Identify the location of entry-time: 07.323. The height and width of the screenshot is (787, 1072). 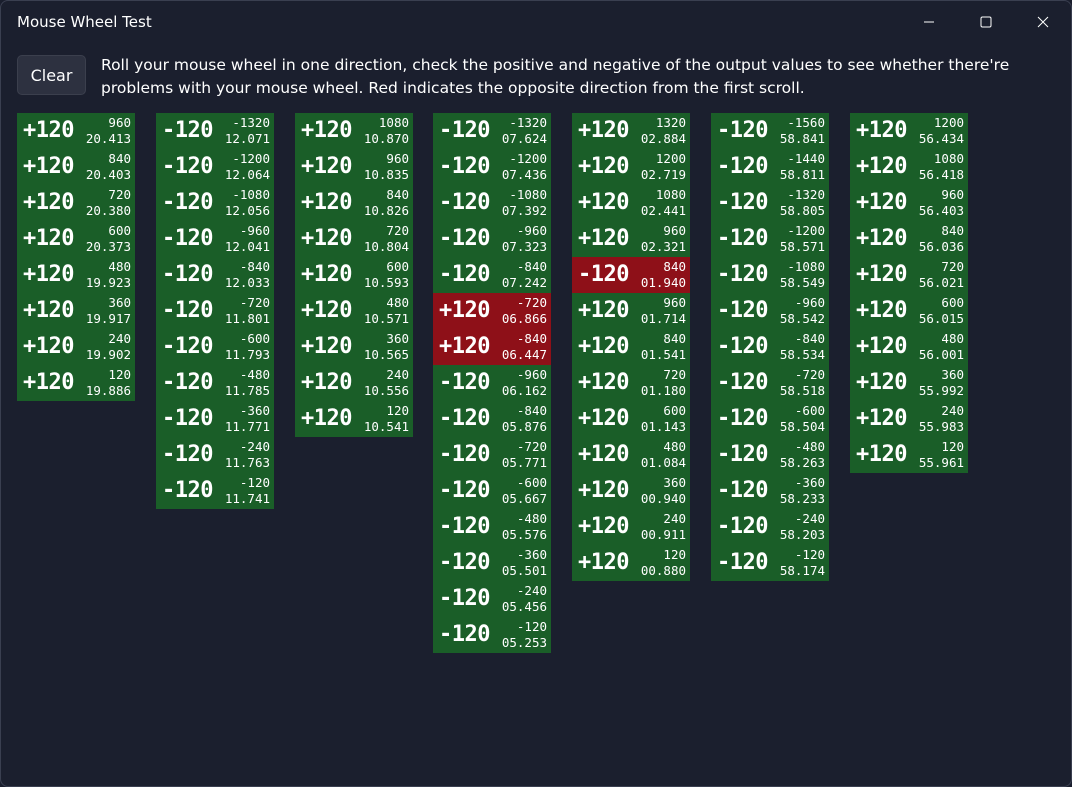
(524, 246).